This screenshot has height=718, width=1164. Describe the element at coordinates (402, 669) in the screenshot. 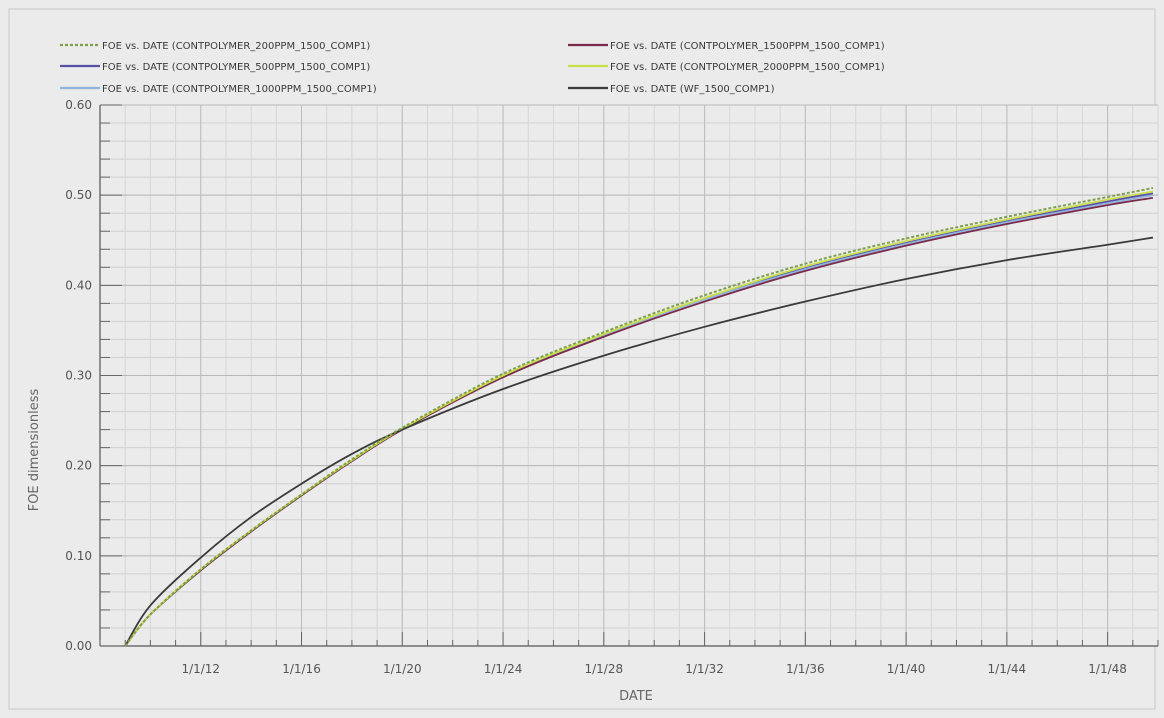

I see `x-tick-label: 1/1/20` at that location.